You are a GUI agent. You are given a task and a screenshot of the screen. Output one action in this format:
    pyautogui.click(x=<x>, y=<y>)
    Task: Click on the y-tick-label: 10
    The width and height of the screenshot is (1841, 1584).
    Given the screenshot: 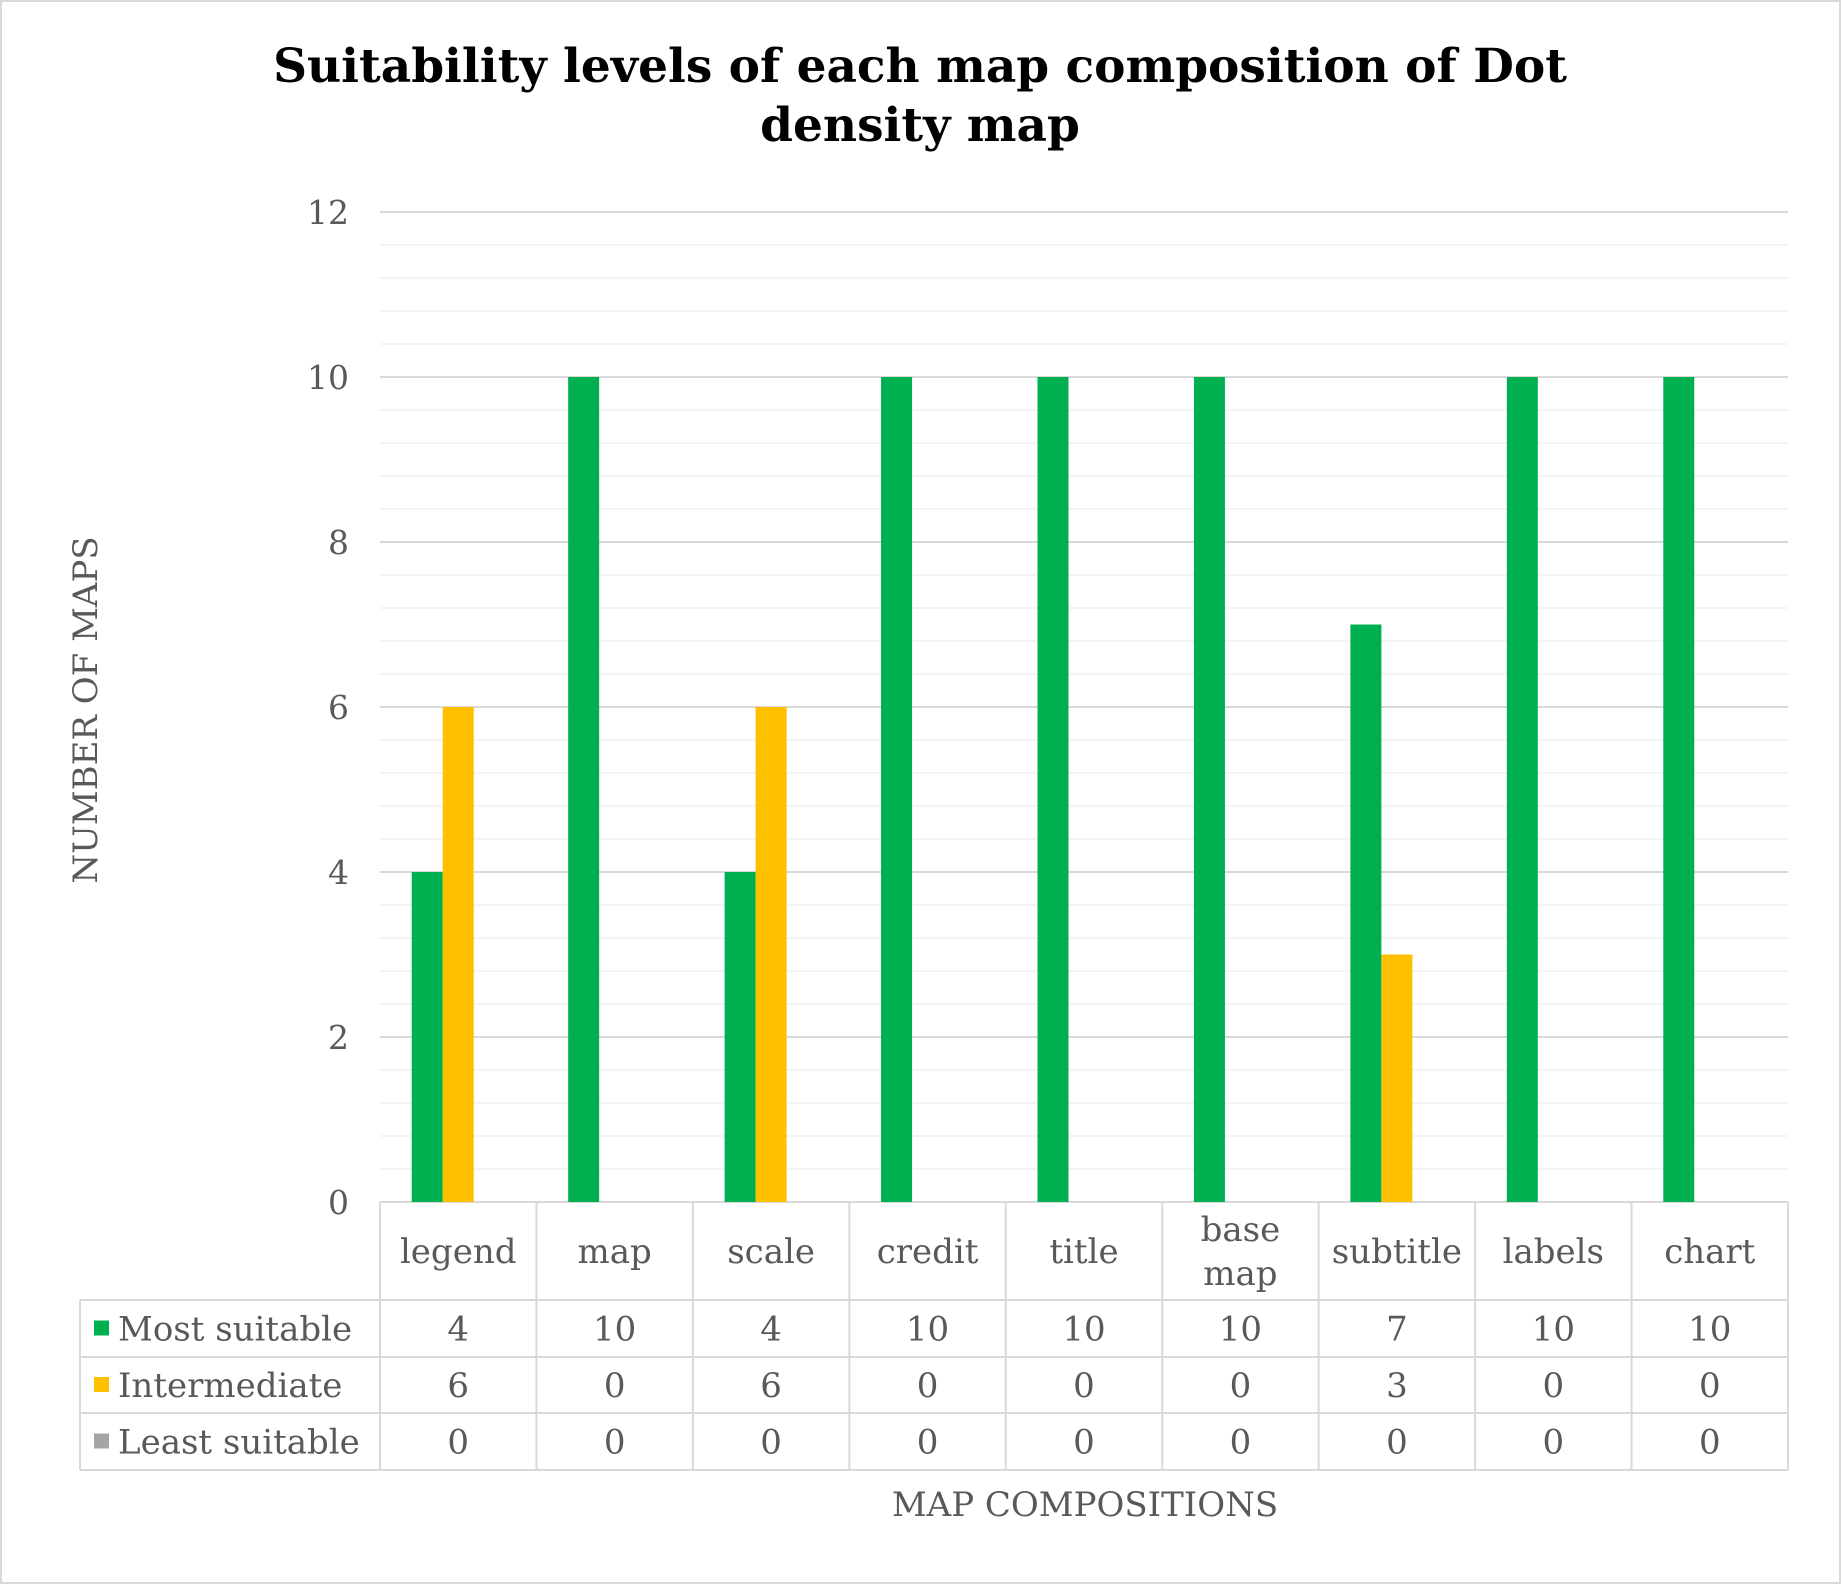 What is the action you would take?
    pyautogui.click(x=328, y=377)
    